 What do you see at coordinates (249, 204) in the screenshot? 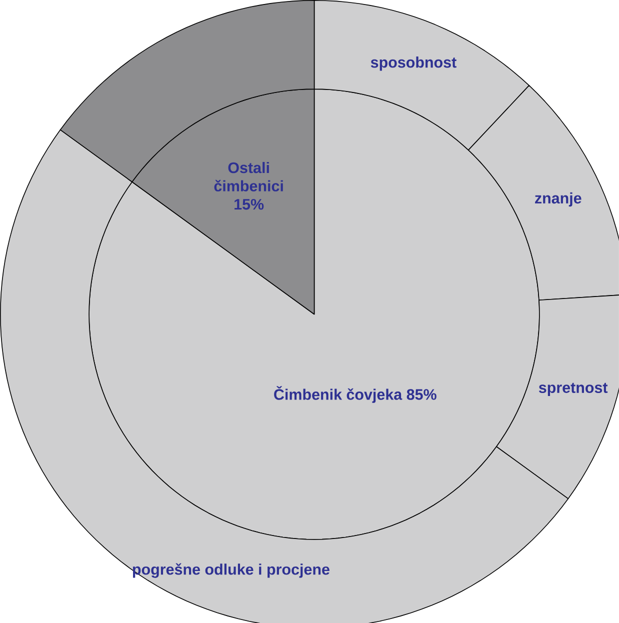
I see `data-label: 15%` at bounding box center [249, 204].